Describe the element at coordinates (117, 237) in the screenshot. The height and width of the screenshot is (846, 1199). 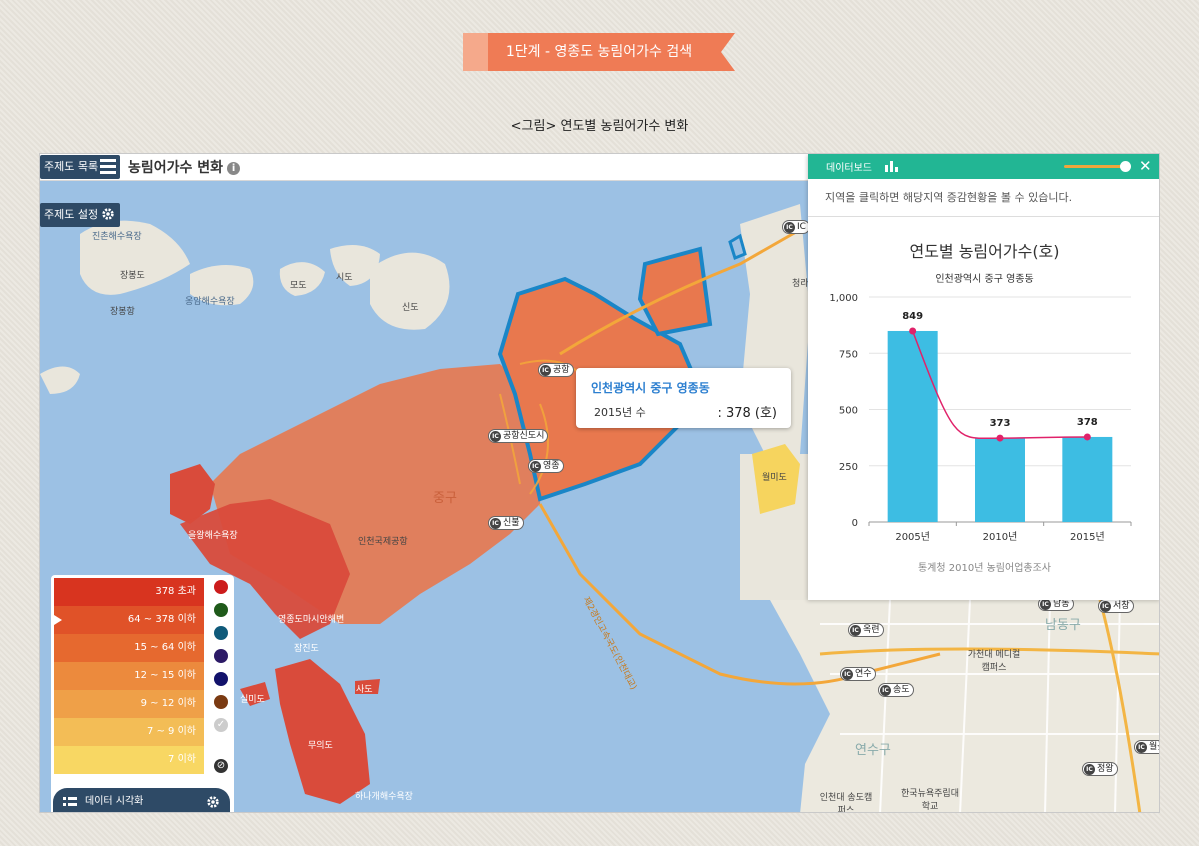
I see `map-label-beach: 진촌해수욕장` at that location.